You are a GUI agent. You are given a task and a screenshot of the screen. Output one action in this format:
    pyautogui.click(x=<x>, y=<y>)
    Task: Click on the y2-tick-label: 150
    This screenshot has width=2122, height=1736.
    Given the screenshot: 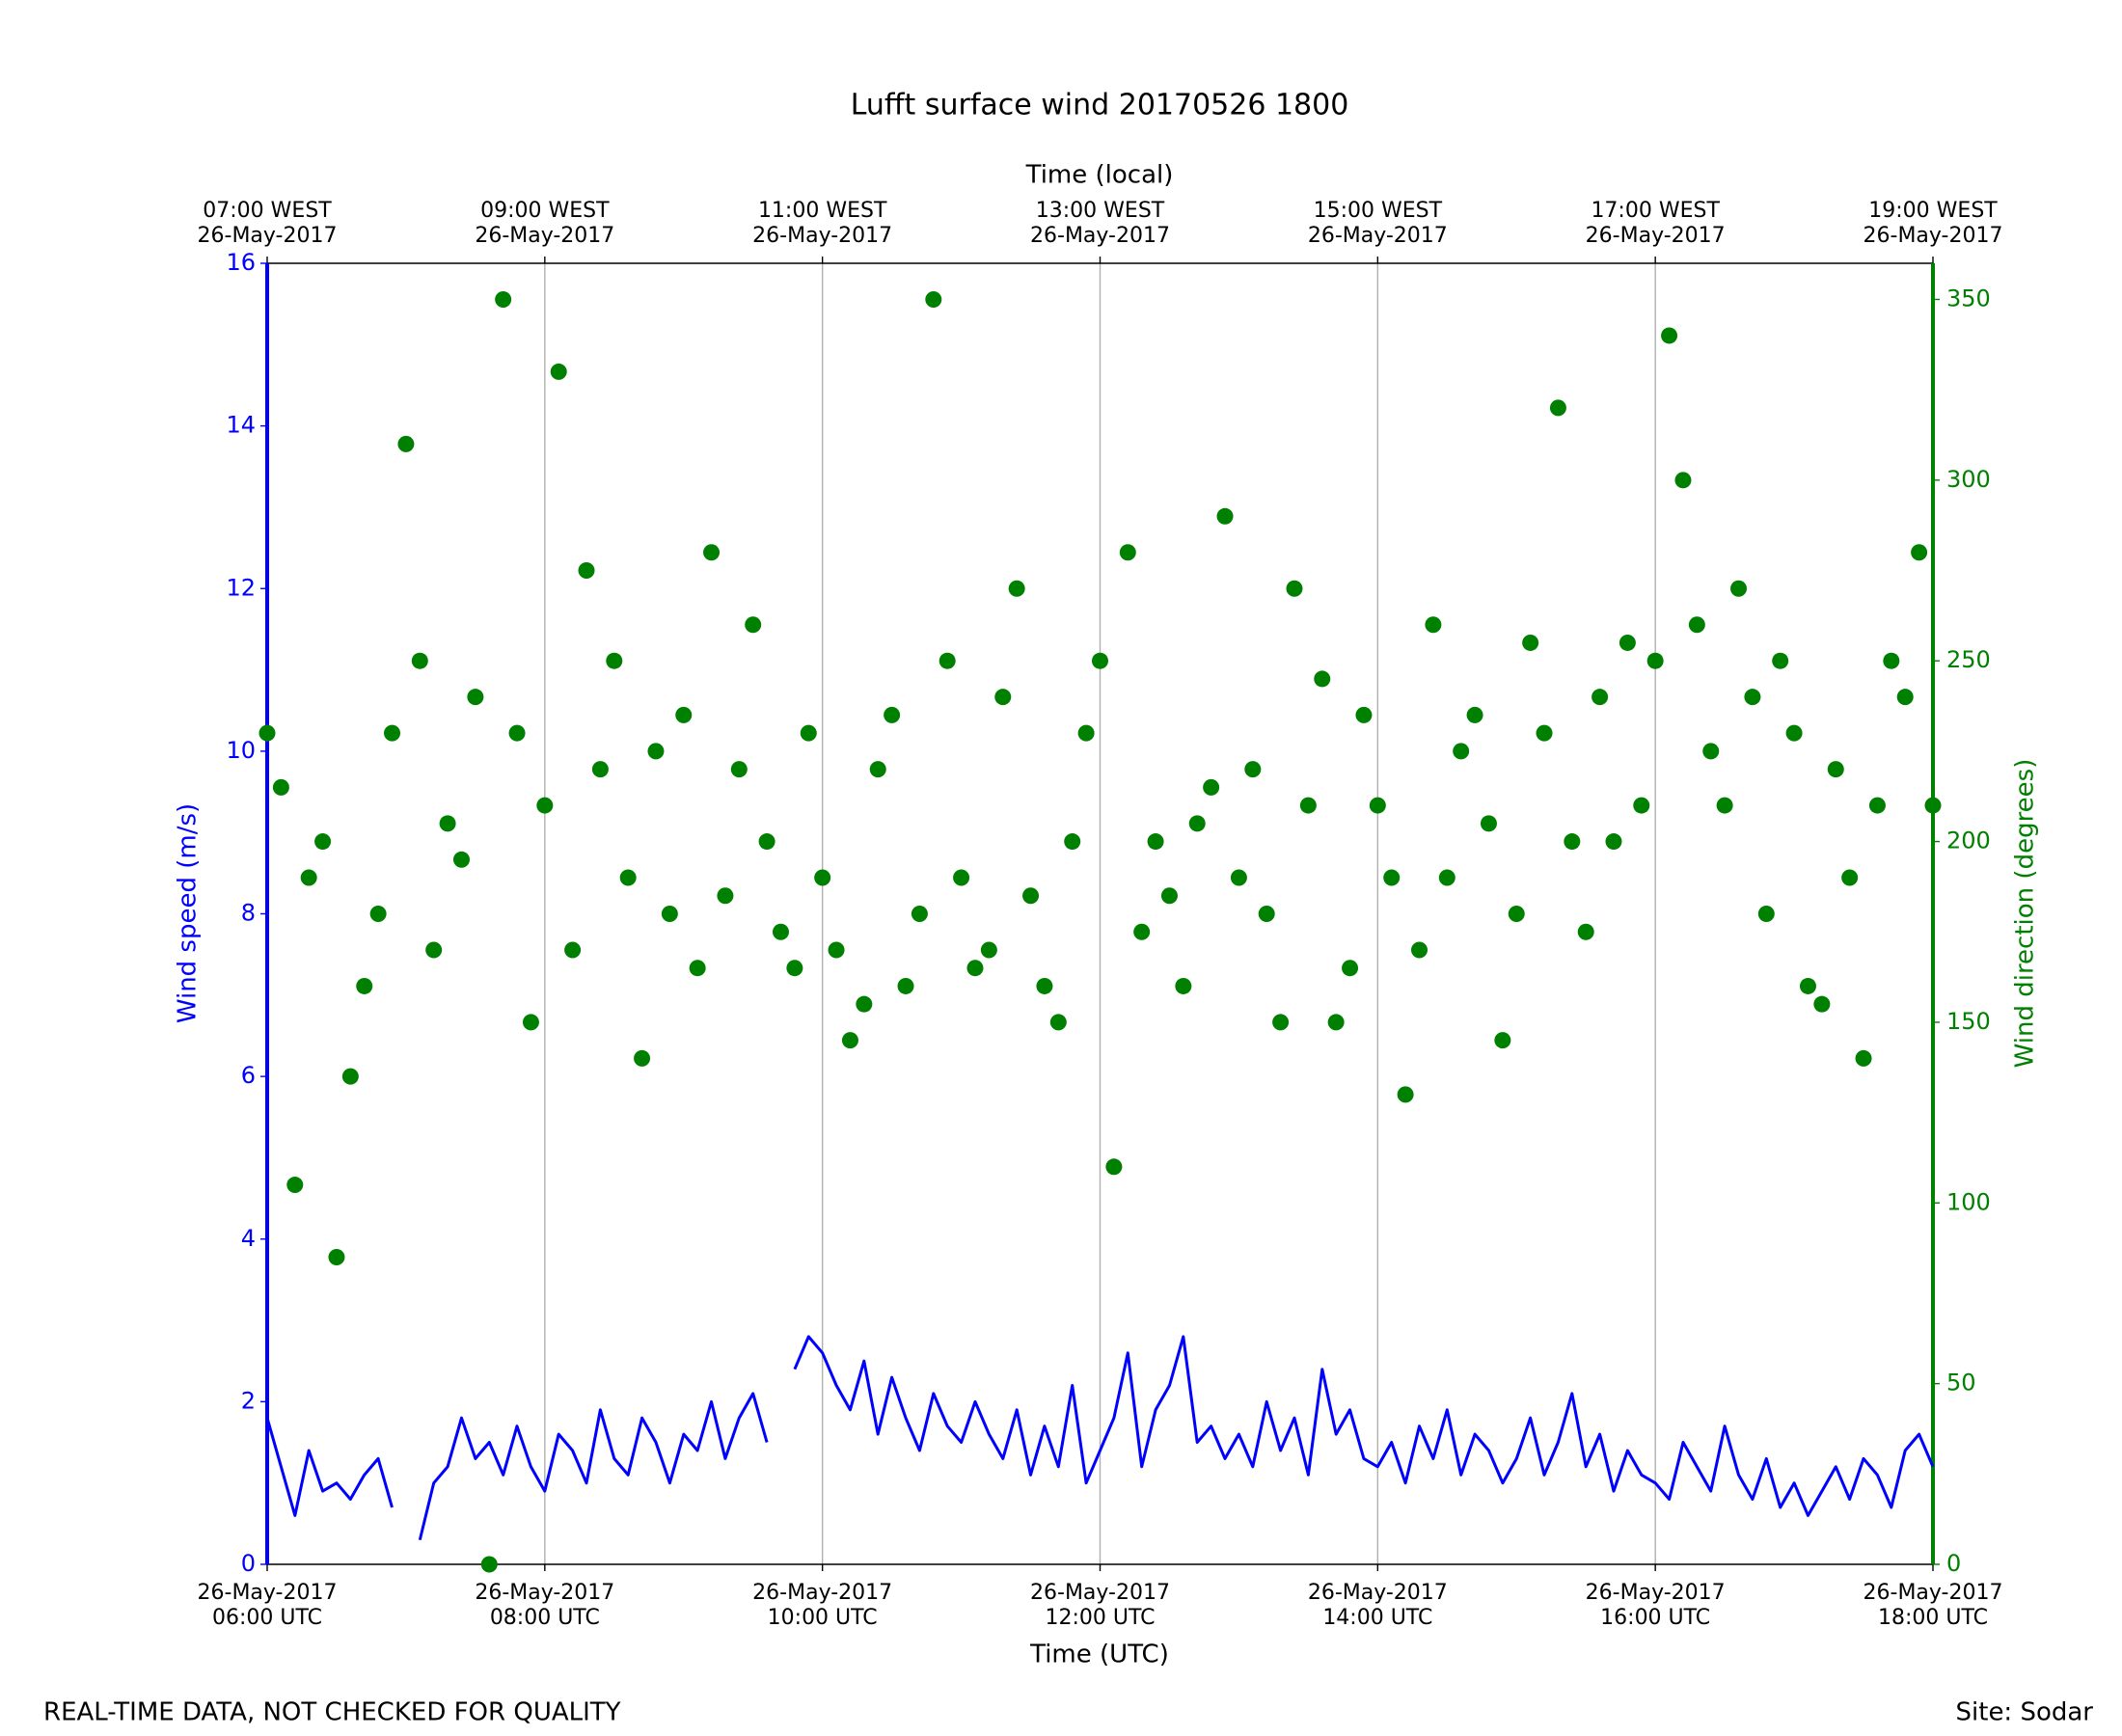 What is the action you would take?
    pyautogui.click(x=1969, y=1021)
    